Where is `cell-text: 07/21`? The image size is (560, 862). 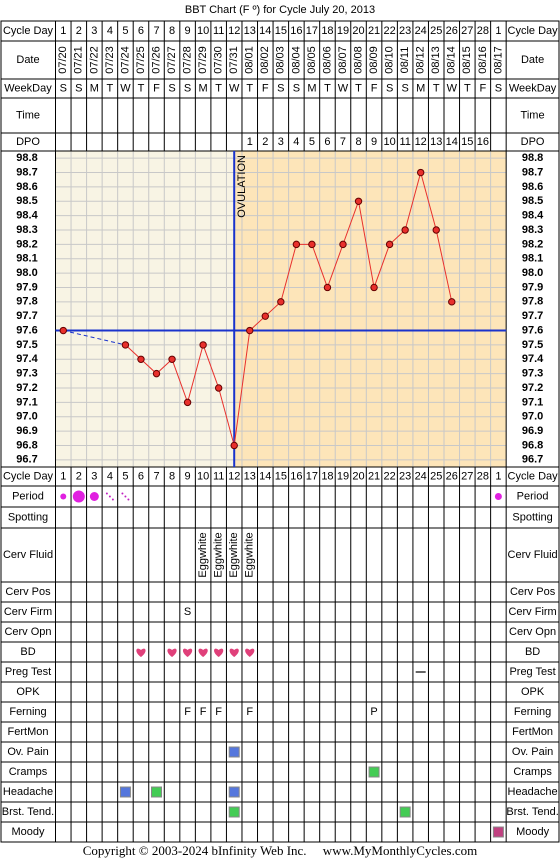 cell-text: 07/21 is located at coordinates (79, 60).